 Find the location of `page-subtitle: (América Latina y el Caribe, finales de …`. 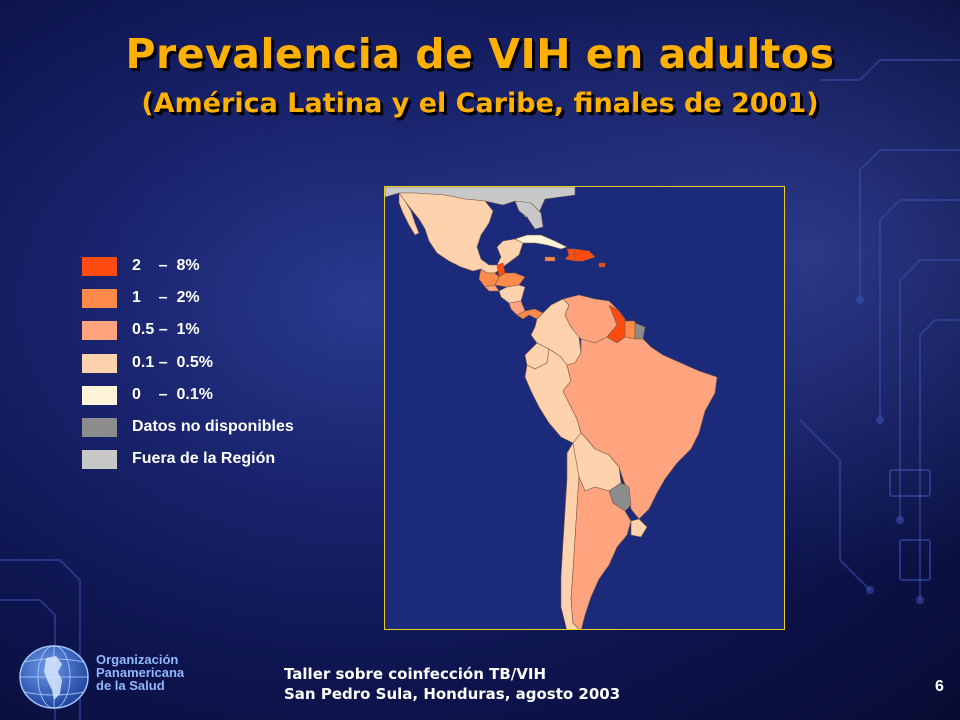

page-subtitle: (América Latina y el Caribe, finales de … is located at coordinates (480, 103).